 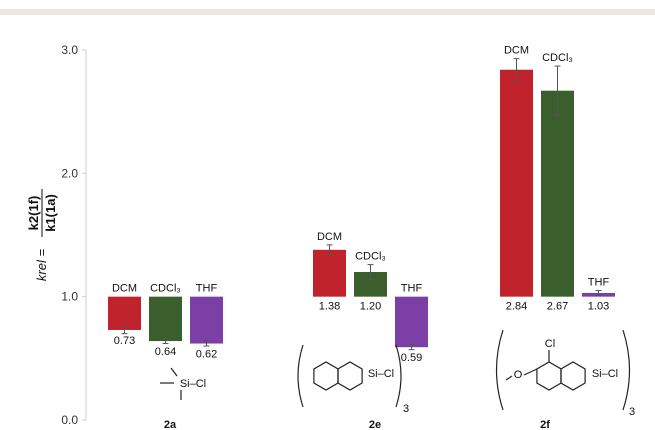 I want to click on bar-2e-thf, so click(x=411, y=322).